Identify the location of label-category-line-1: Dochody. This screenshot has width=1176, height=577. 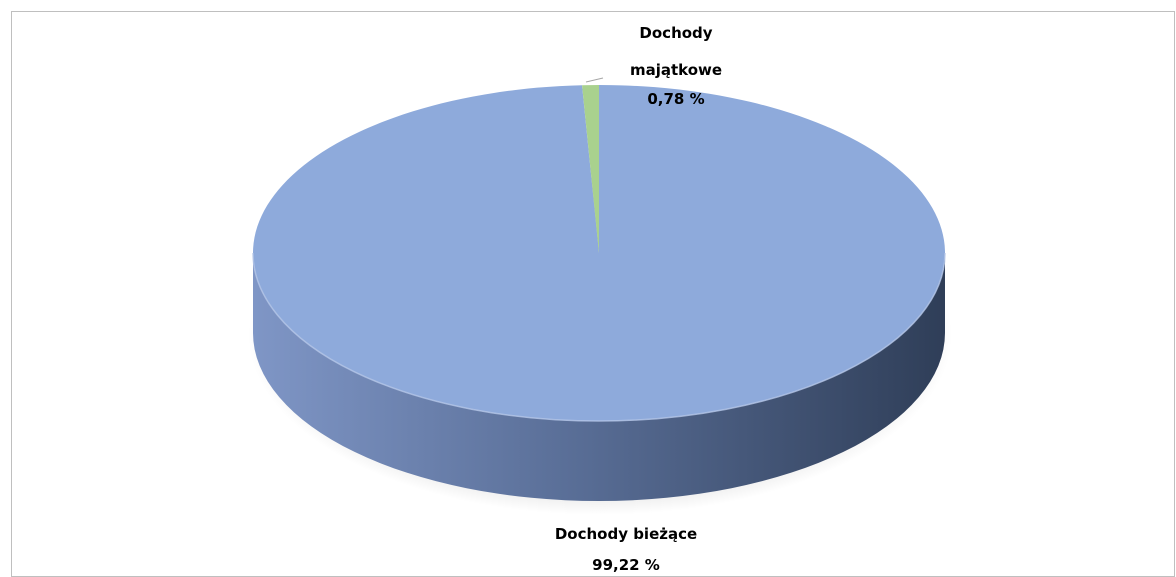
(675, 33).